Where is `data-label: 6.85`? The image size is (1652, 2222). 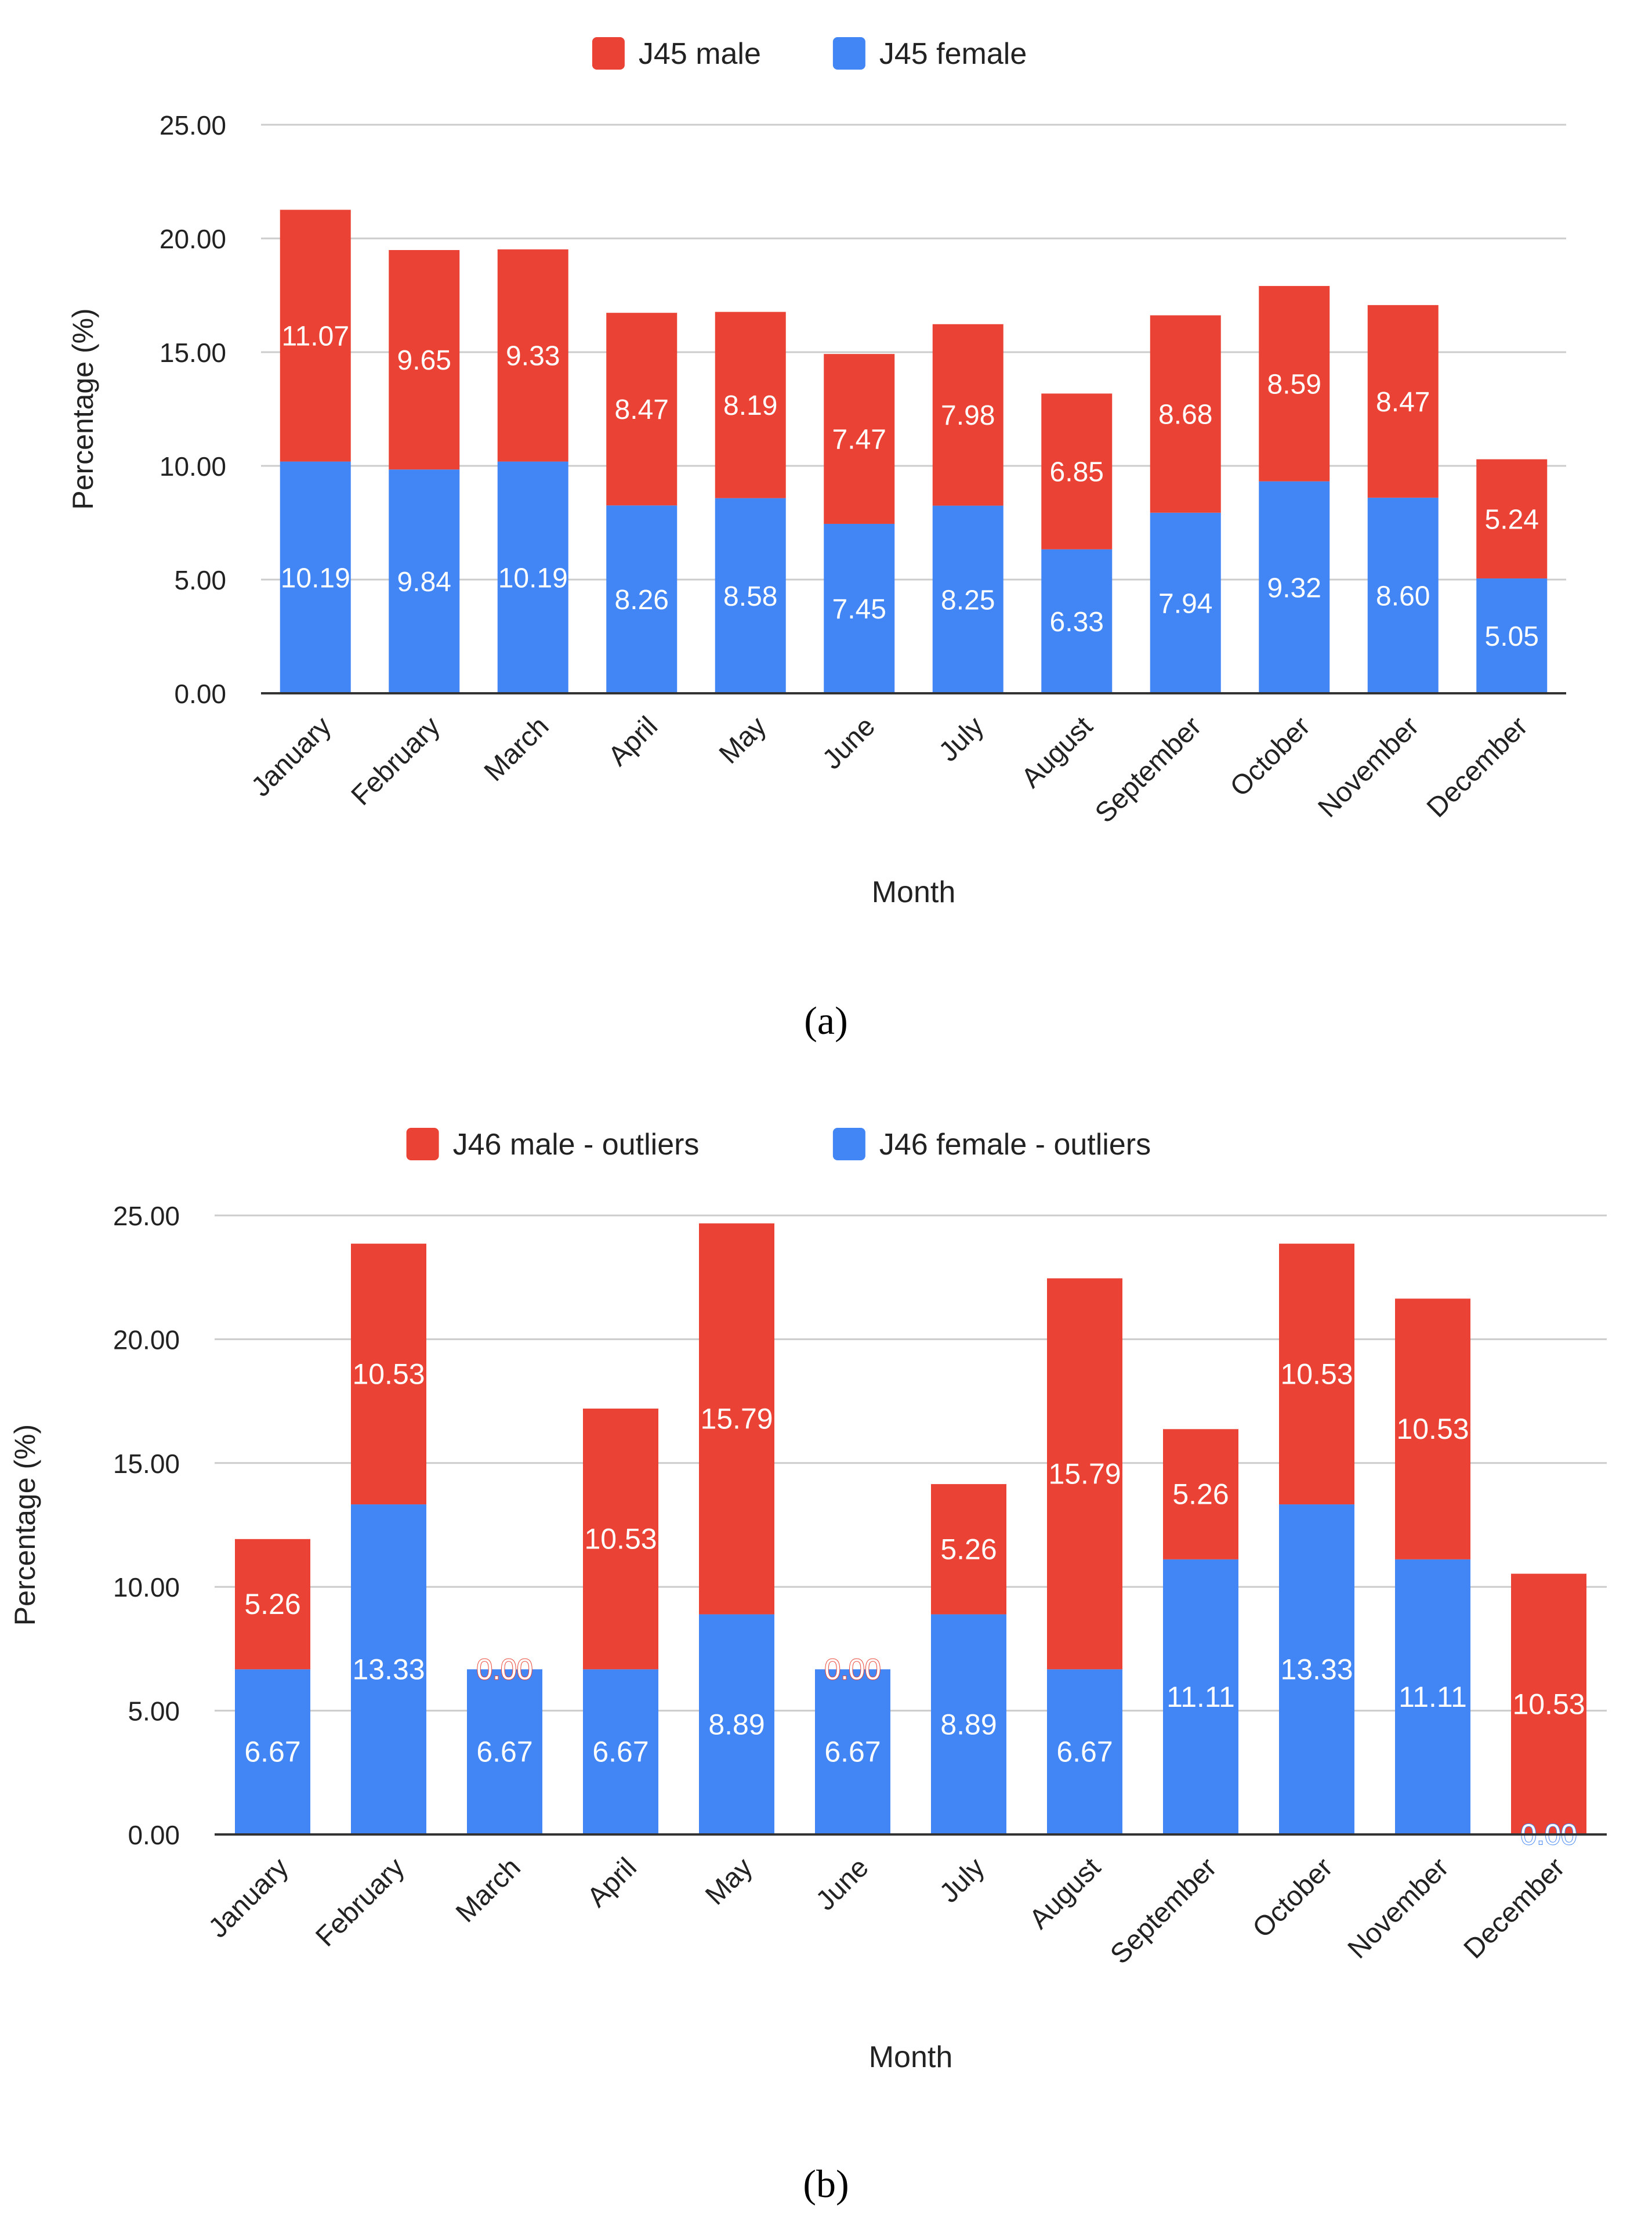
data-label: 6.85 is located at coordinates (1077, 472).